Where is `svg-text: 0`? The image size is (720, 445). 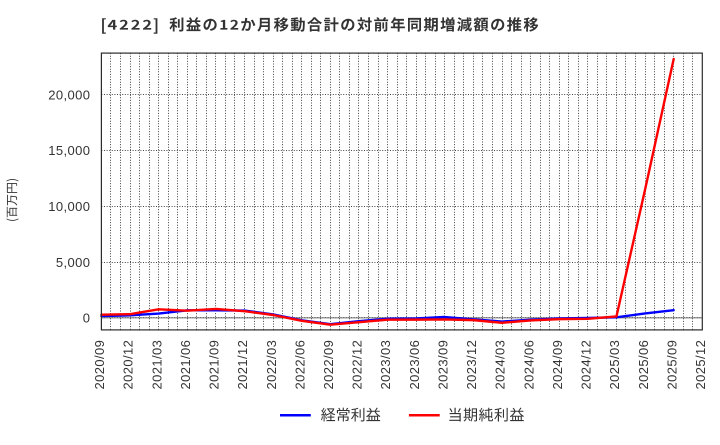
svg-text: 0 is located at coordinates (87, 318).